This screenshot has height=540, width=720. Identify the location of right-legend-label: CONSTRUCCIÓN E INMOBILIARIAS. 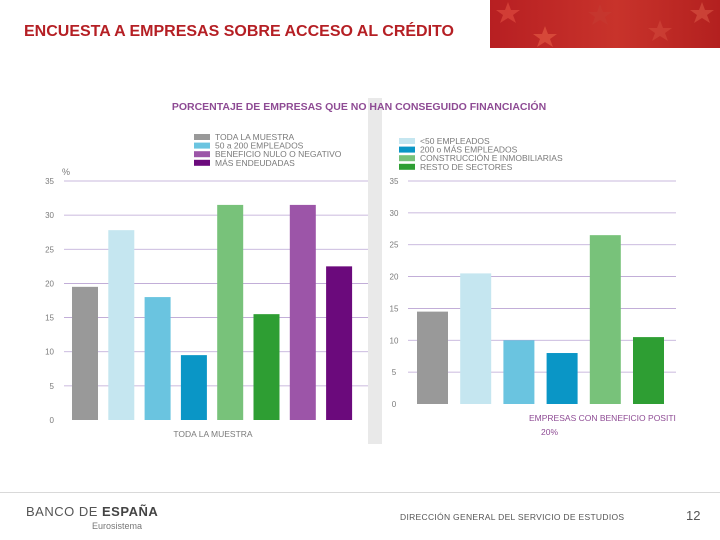
(491, 158).